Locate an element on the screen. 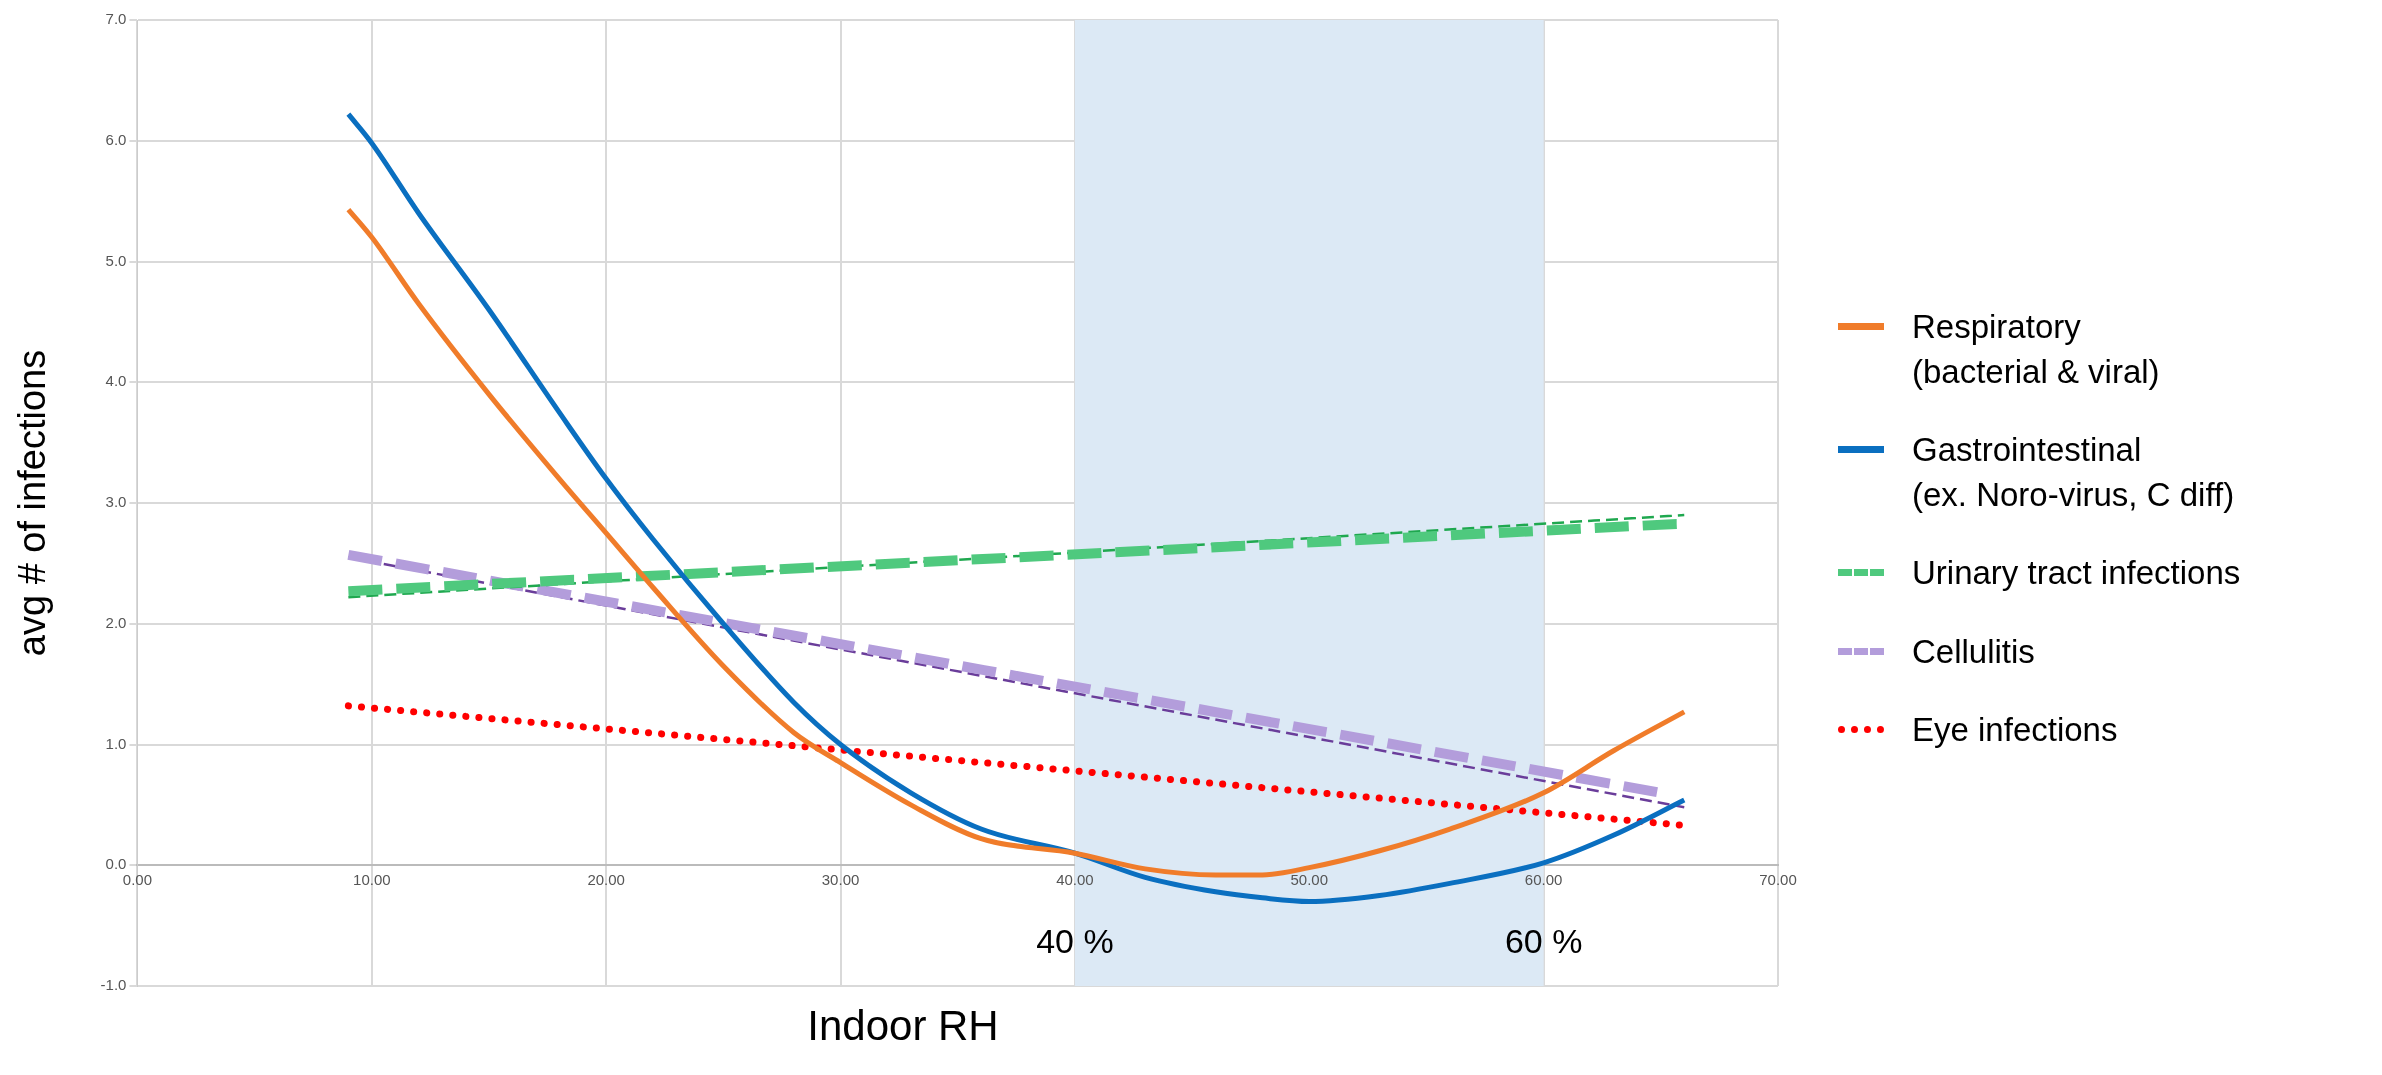 Image resolution: width=2382 pixels, height=1075 pixels. legend-label: Gastrointestinal (ex. Noro-virus, C diff) is located at coordinates (2073, 472).